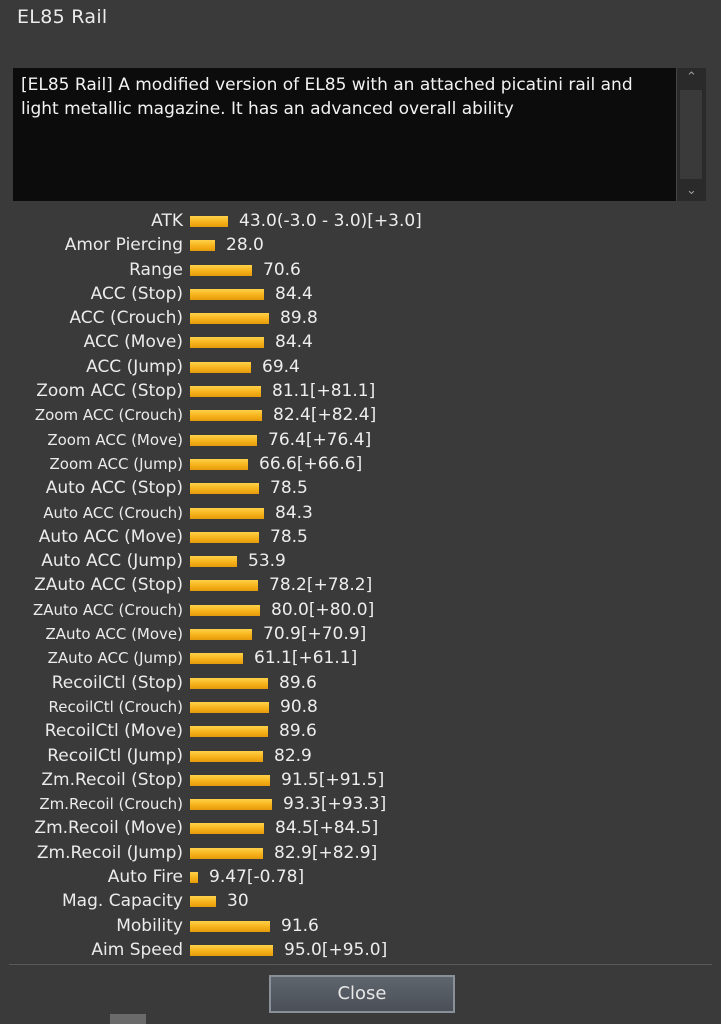  Describe the element at coordinates (117, 682) in the screenshot. I see `stat-label: RecoilCtl (Stop)` at that location.